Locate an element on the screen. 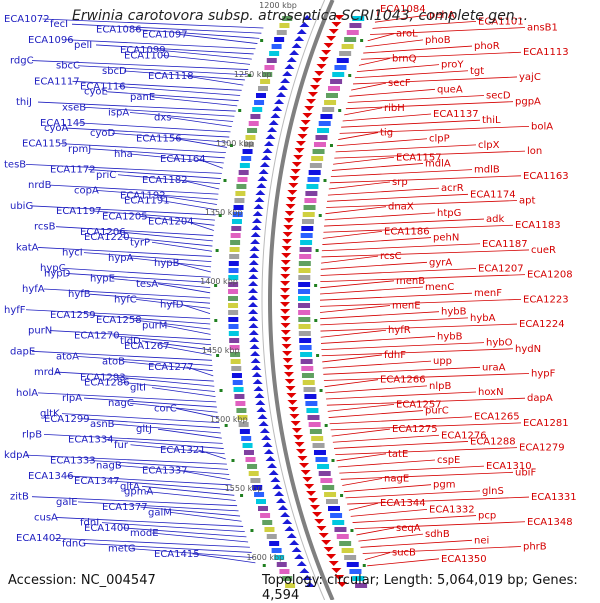 The height and width of the screenshot is (603, 600). right-gene-label: aroL is located at coordinates (407, 34).